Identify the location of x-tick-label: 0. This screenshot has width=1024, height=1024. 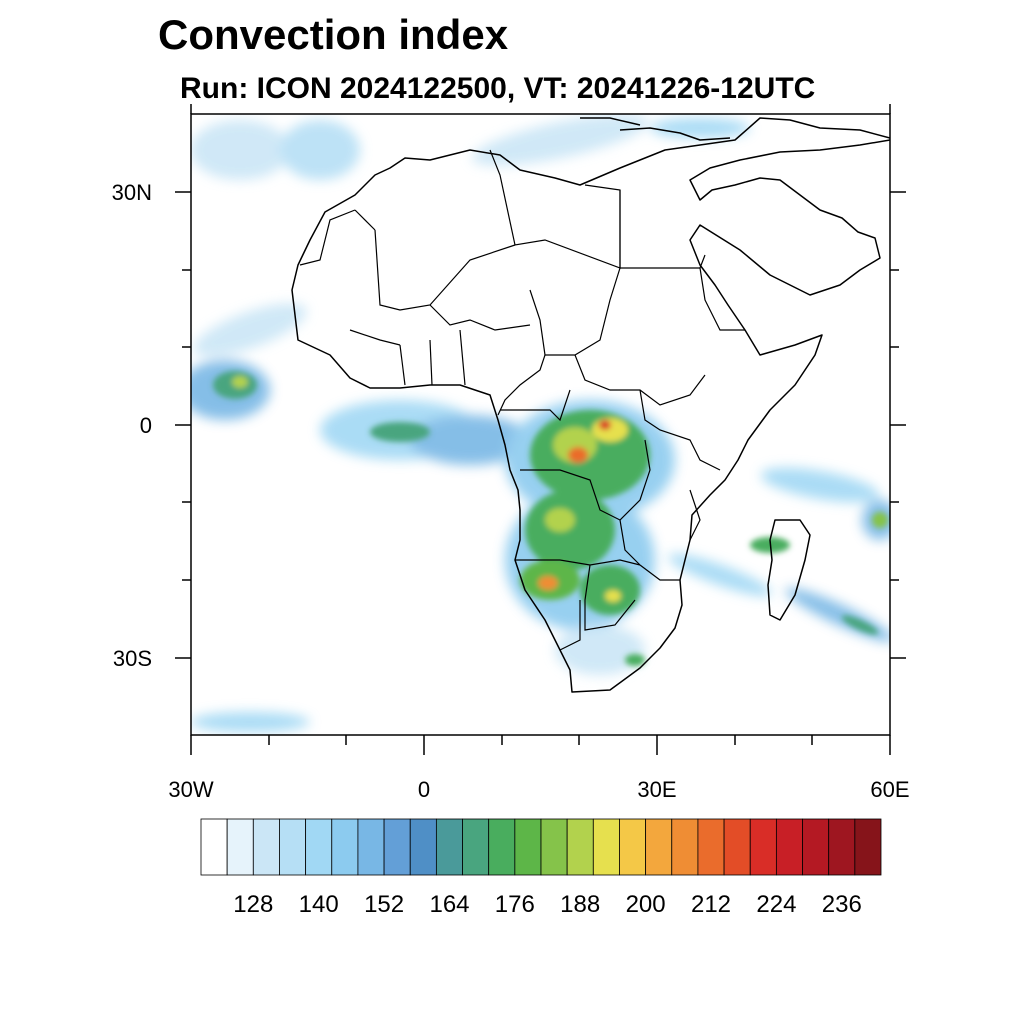
(424, 789).